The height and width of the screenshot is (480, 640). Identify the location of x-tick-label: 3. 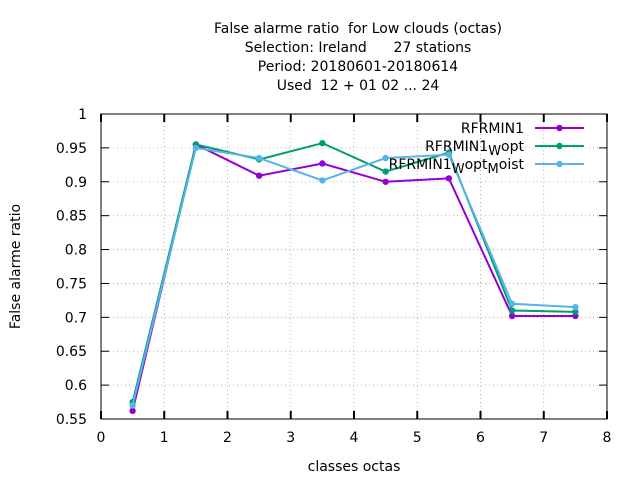
(290, 438).